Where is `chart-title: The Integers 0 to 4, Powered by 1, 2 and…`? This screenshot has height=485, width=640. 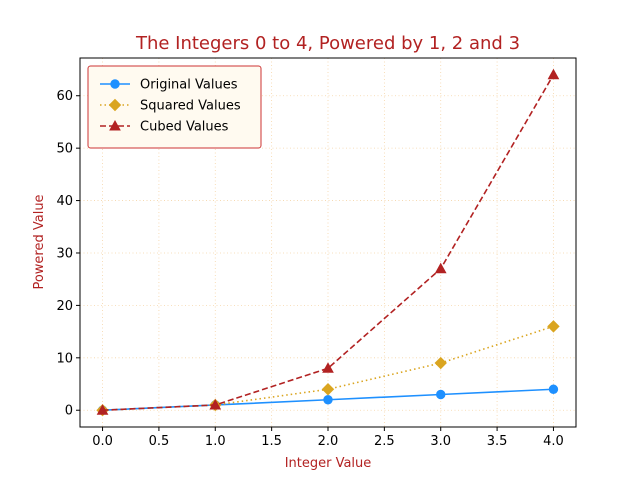
chart-title: The Integers 0 to 4, Powered by 1, 2 and… is located at coordinates (327, 43).